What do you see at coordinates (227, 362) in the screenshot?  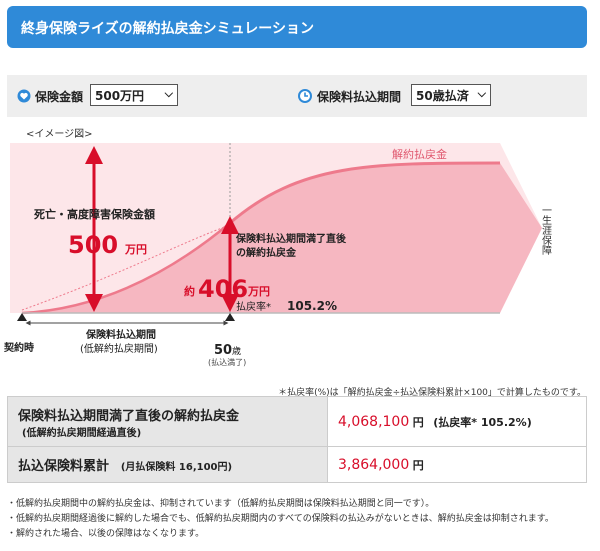 I see `age-sub: (払込満了)` at bounding box center [227, 362].